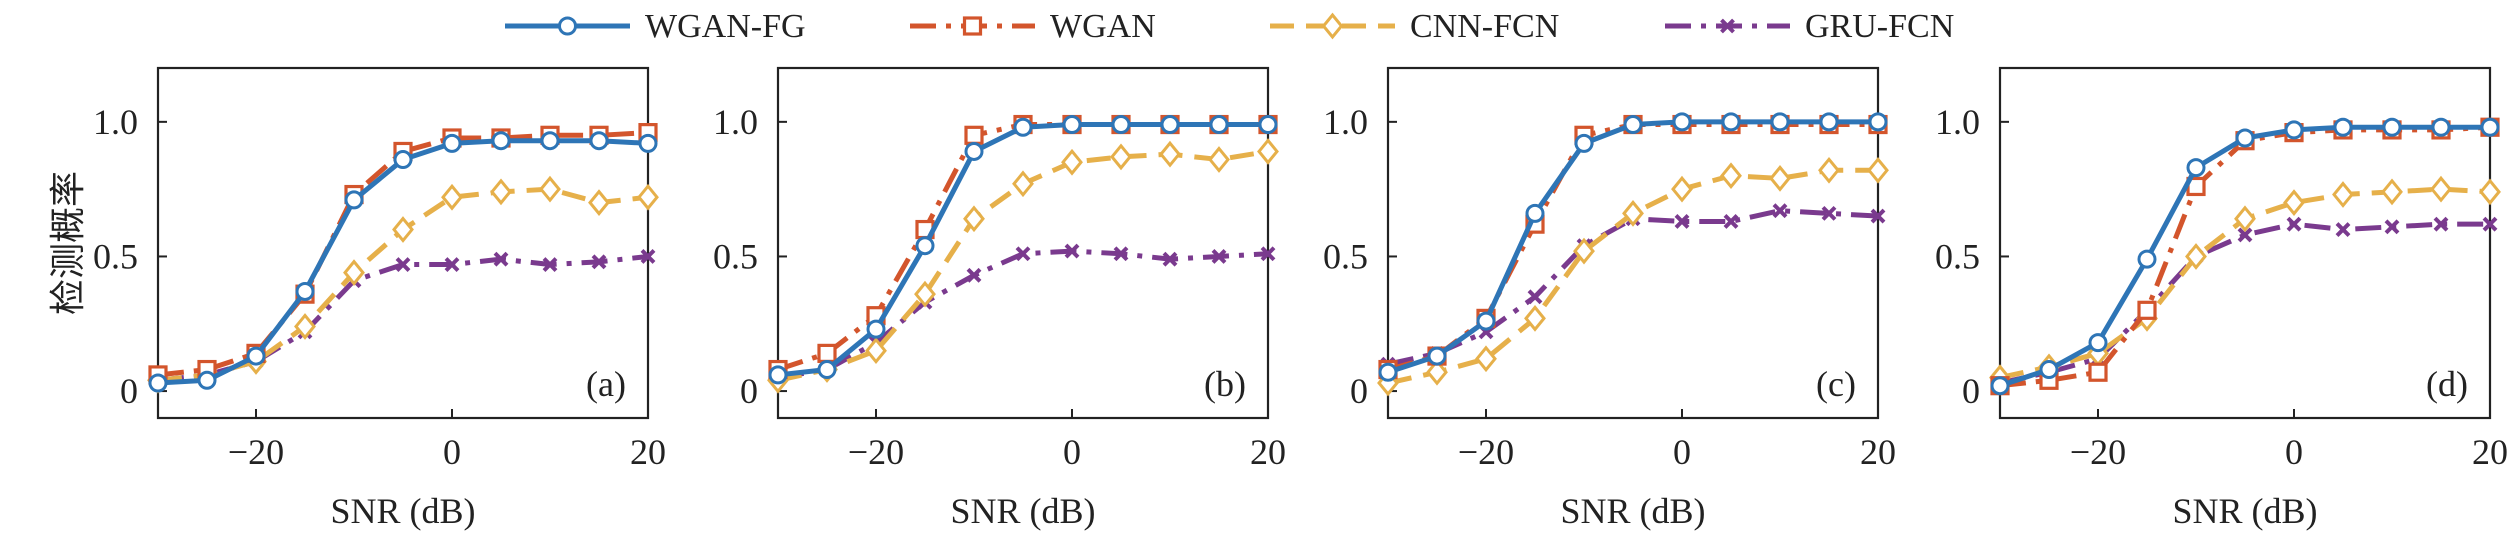  What do you see at coordinates (655, 26) in the screenshot?
I see `legend-item-wgan-fg: WGAN-FG` at bounding box center [655, 26].